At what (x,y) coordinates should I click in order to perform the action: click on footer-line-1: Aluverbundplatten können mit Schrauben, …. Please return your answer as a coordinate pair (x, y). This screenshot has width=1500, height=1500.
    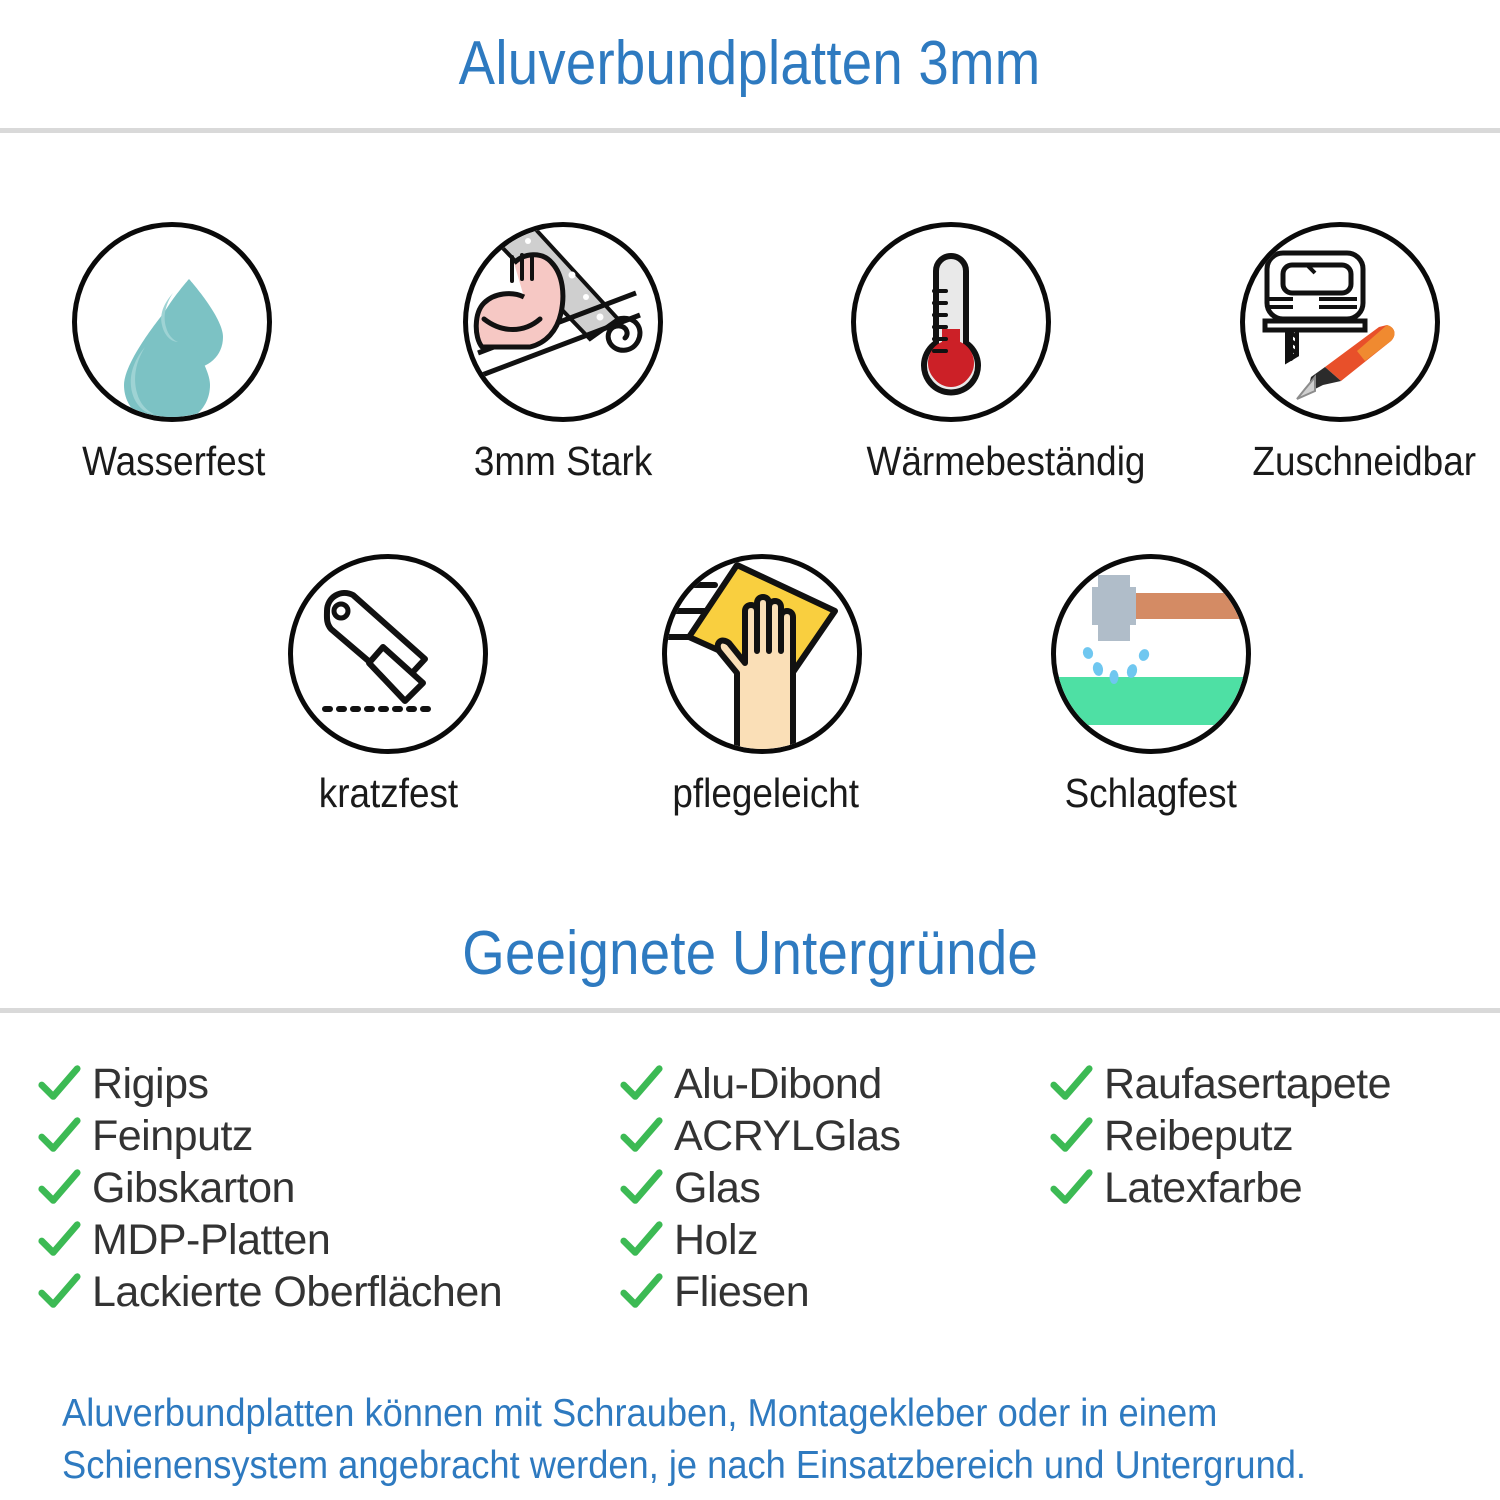
    Looking at the image, I should click on (640, 1413).